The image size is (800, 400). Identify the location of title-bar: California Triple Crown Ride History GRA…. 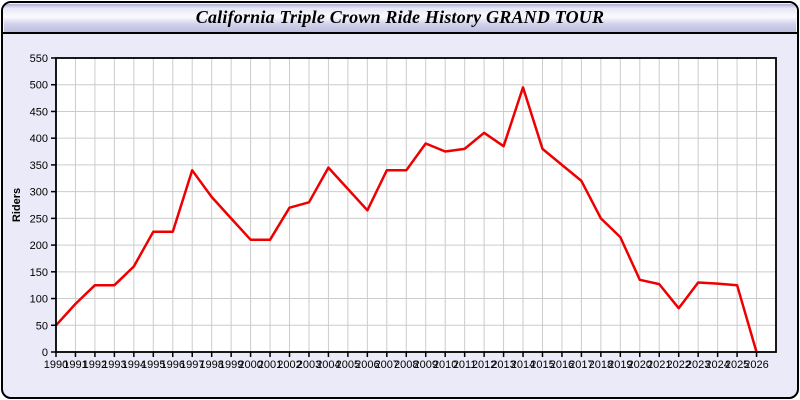
(400, 18).